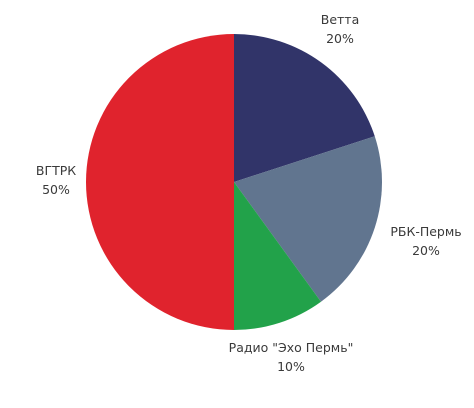 The height and width of the screenshot is (408, 474). I want to click on slice-name: ВГТРК, so click(56, 170).